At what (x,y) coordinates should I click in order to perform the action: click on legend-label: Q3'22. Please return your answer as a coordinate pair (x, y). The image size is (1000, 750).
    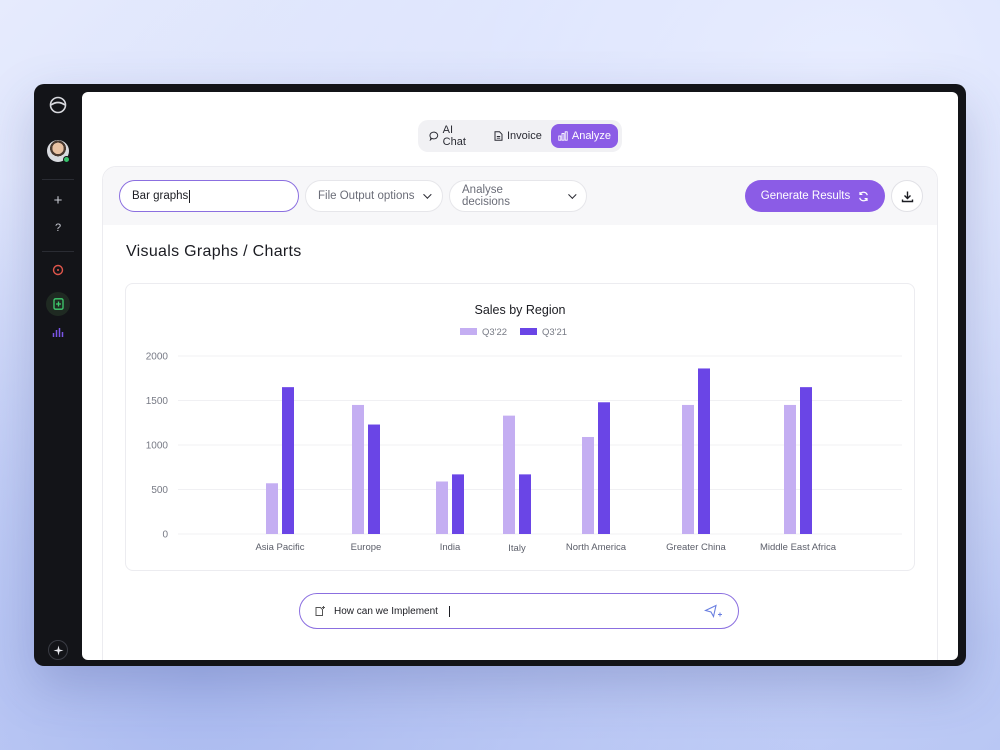
    Looking at the image, I should click on (494, 332).